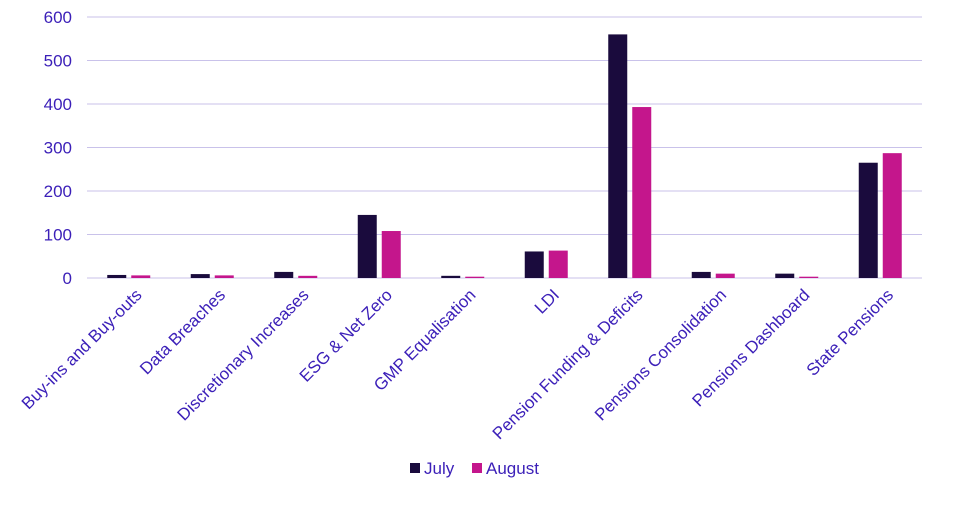 The width and height of the screenshot is (966, 508). I want to click on x-category-label: LDI, so click(547, 301).